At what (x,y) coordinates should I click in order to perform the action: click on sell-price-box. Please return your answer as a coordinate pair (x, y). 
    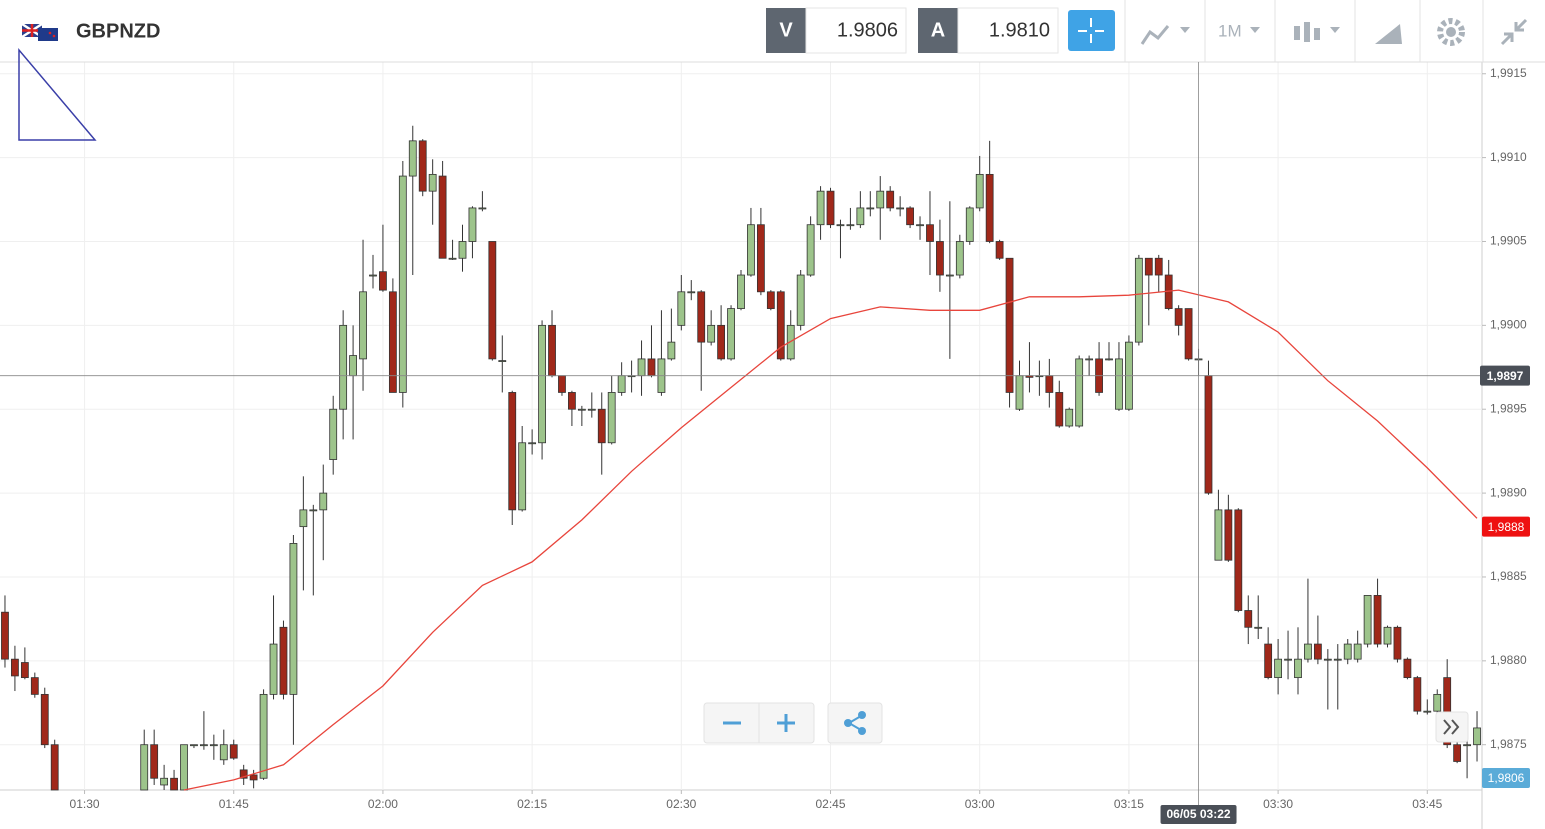
    Looking at the image, I should click on (856, 30).